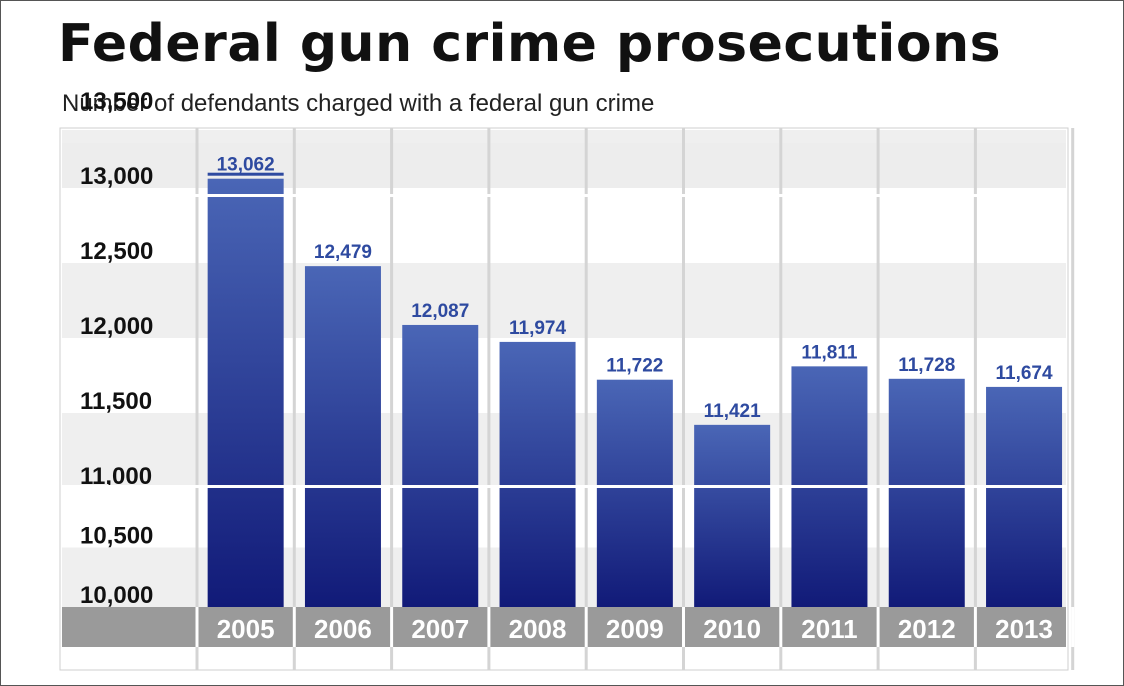 The width and height of the screenshot is (1124, 686). I want to click on bar-2006, so click(342, 436).